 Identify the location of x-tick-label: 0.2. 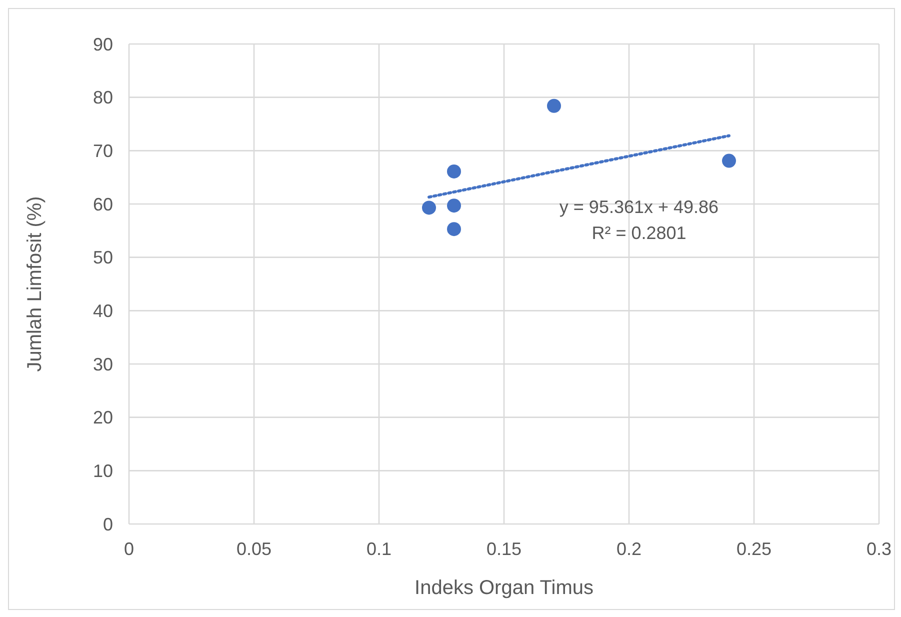
(629, 548).